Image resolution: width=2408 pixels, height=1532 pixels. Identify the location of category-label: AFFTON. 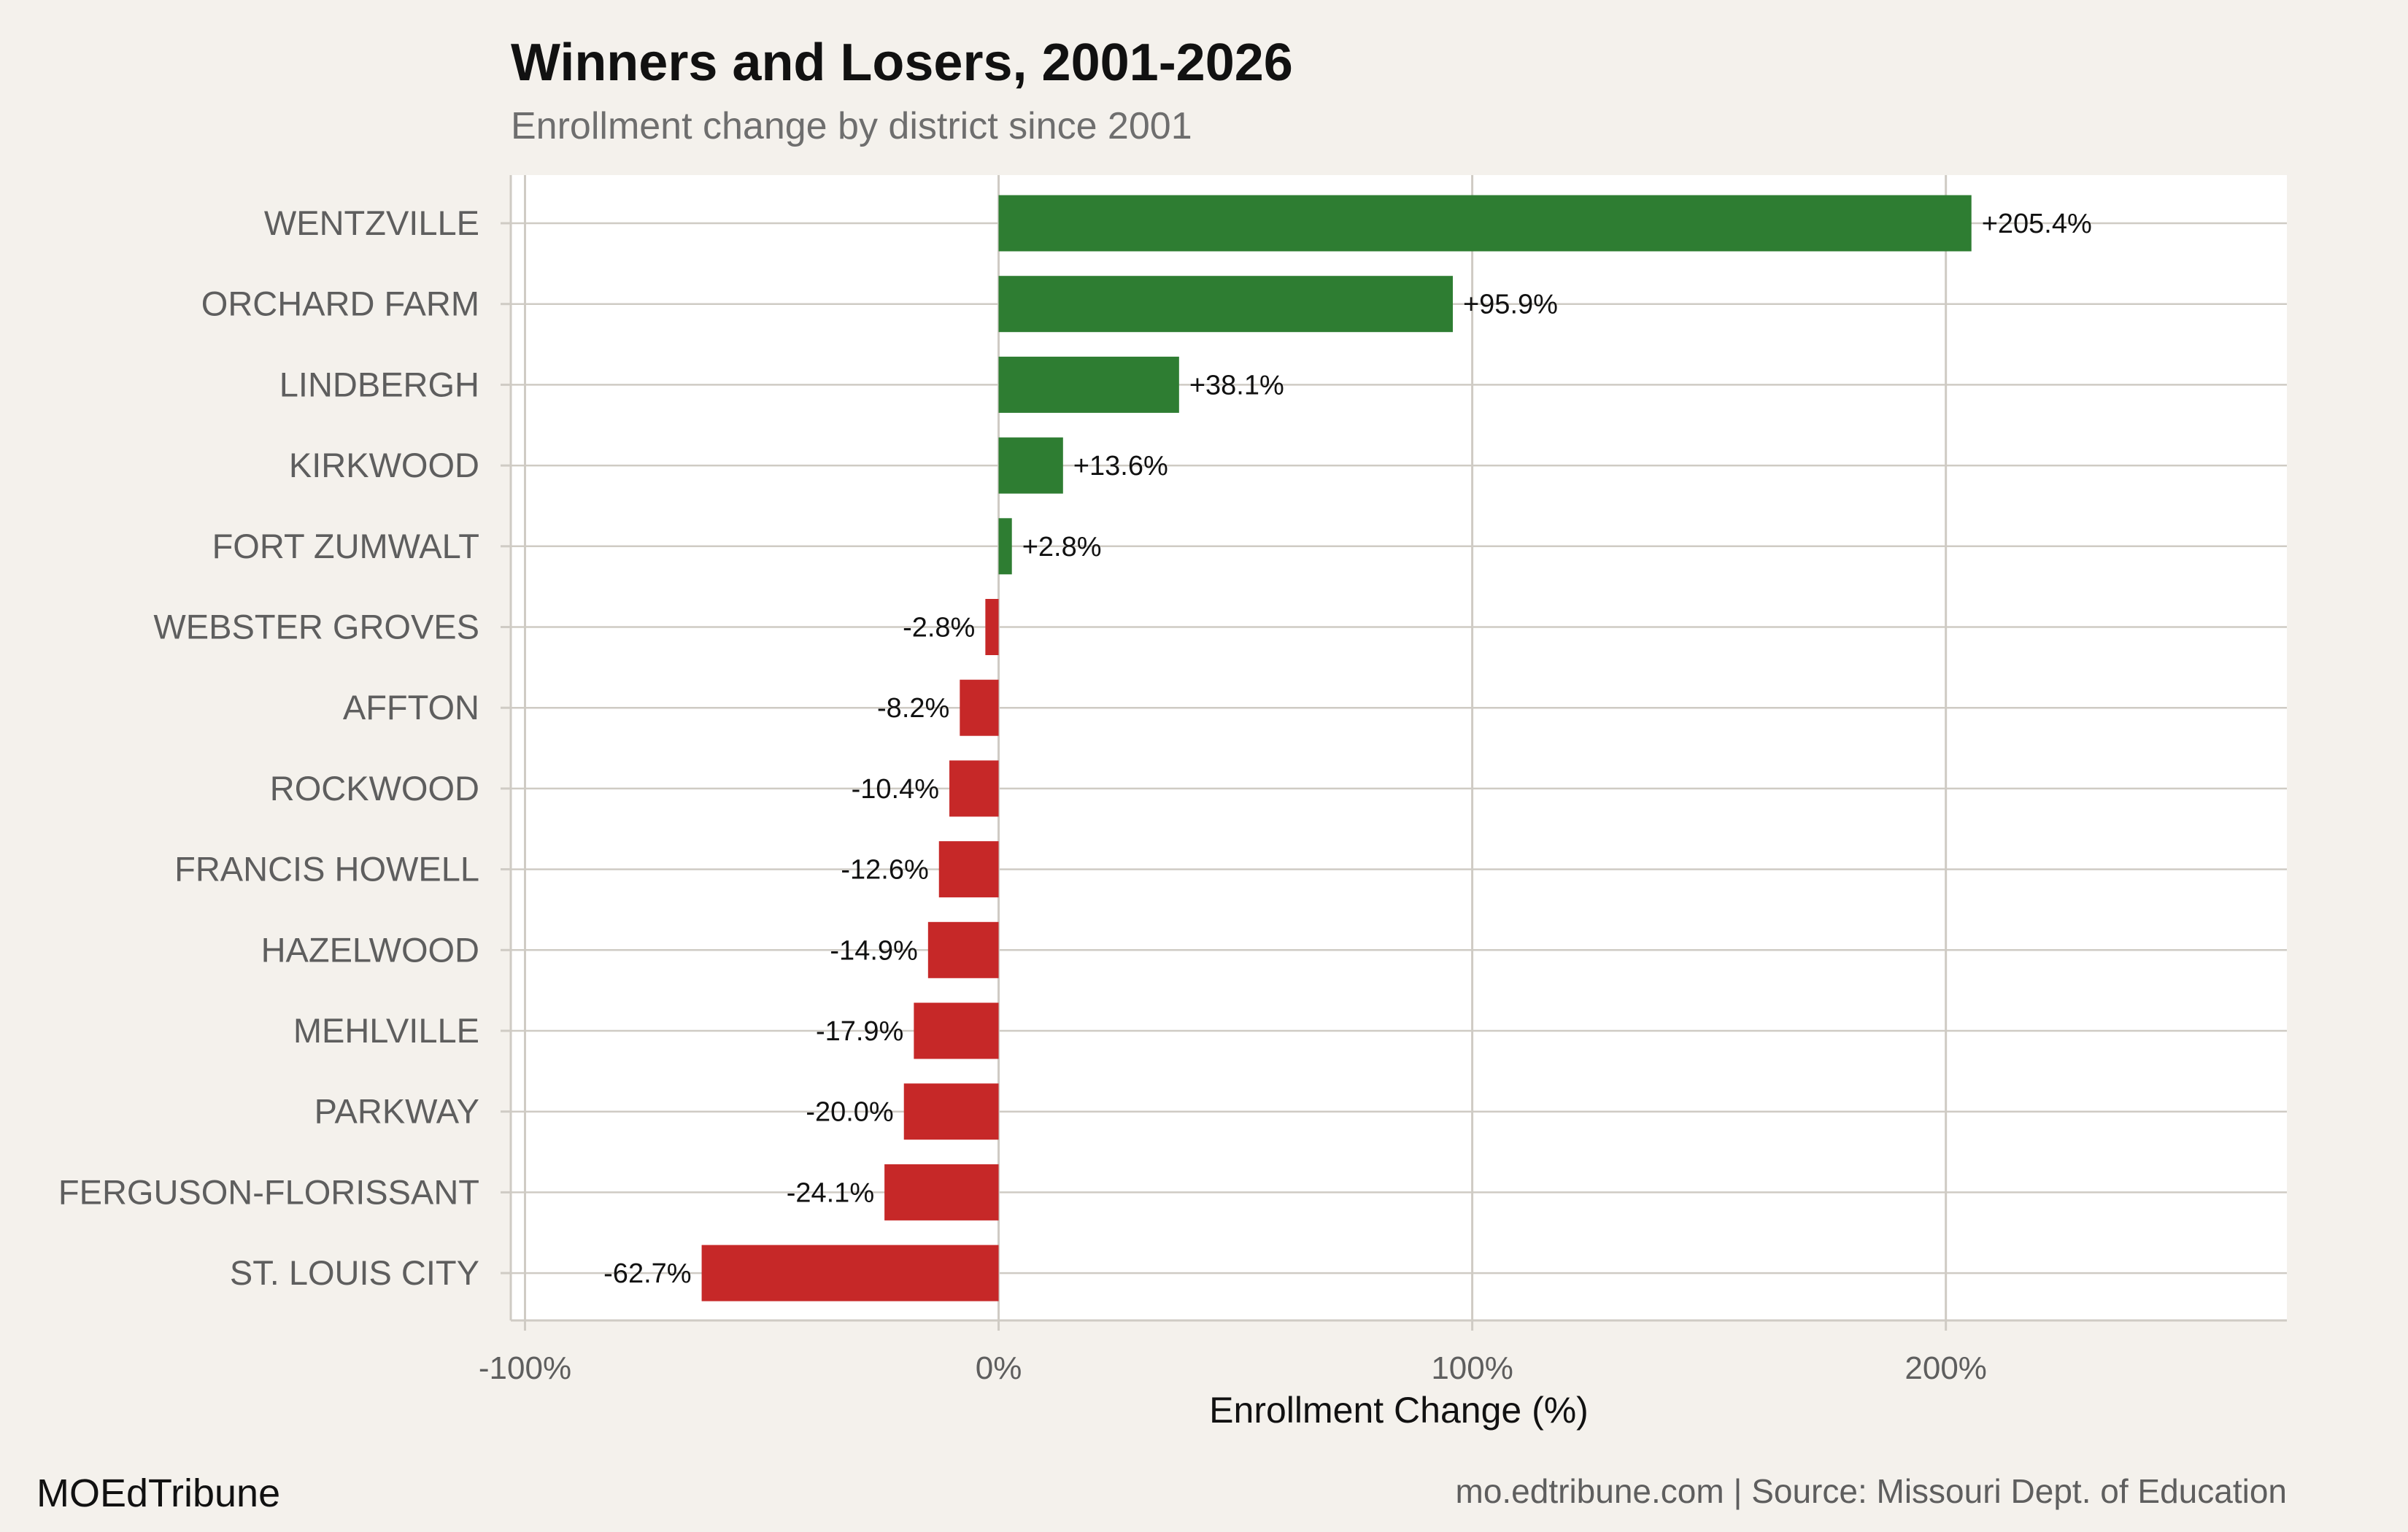
(411, 708).